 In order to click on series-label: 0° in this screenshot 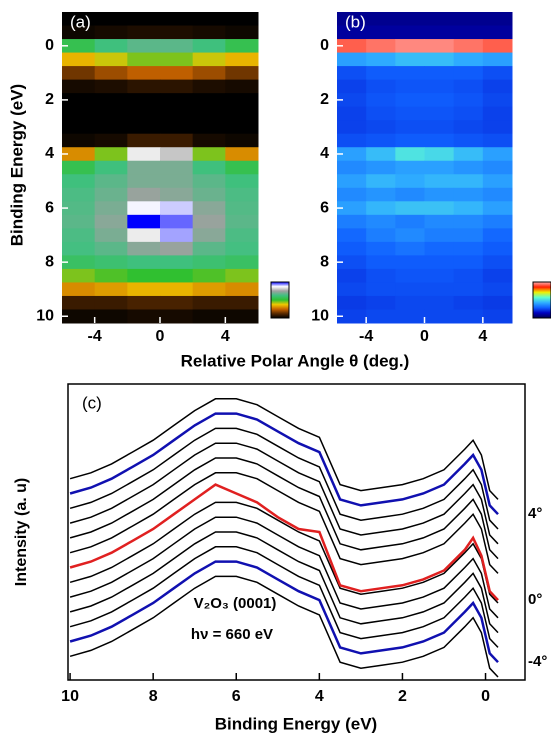, I will do `click(535, 599)`.